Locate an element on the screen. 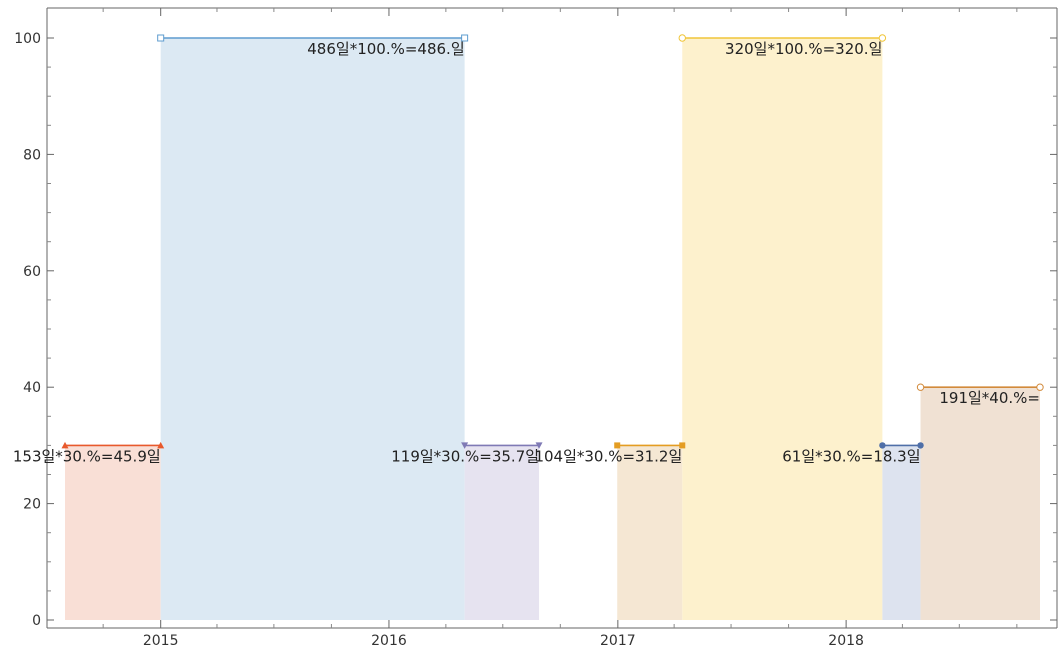 This screenshot has width=1063, height=655. data-label-3: 104일*30.%=31.2일 is located at coordinates (608, 456).